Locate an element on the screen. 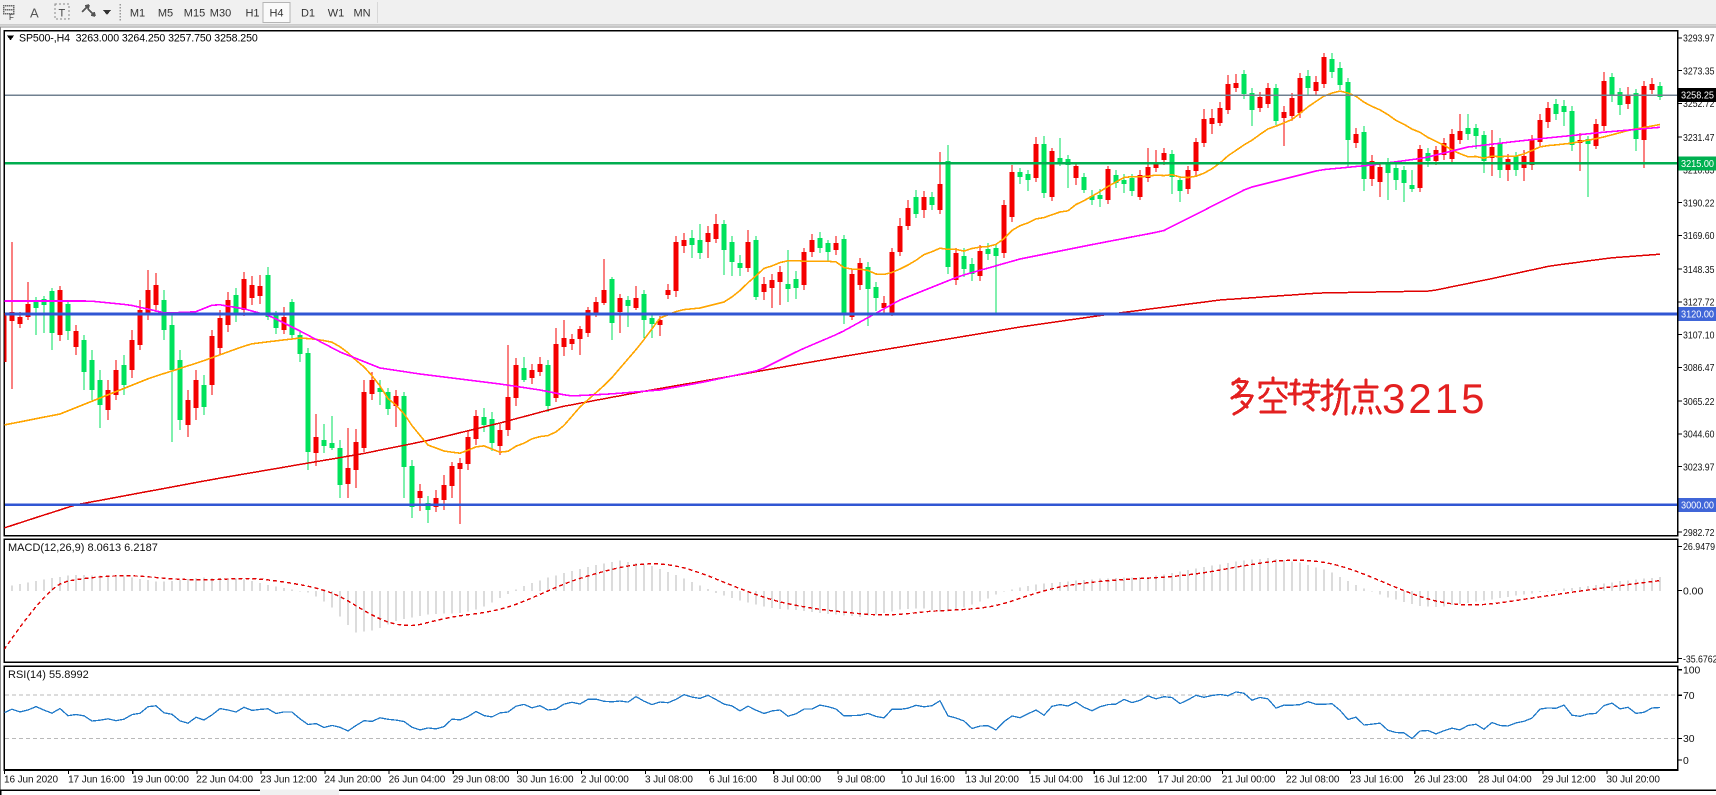 The width and height of the screenshot is (1716, 795). svg-text: 26 Jul 23:00 is located at coordinates (1441, 780).